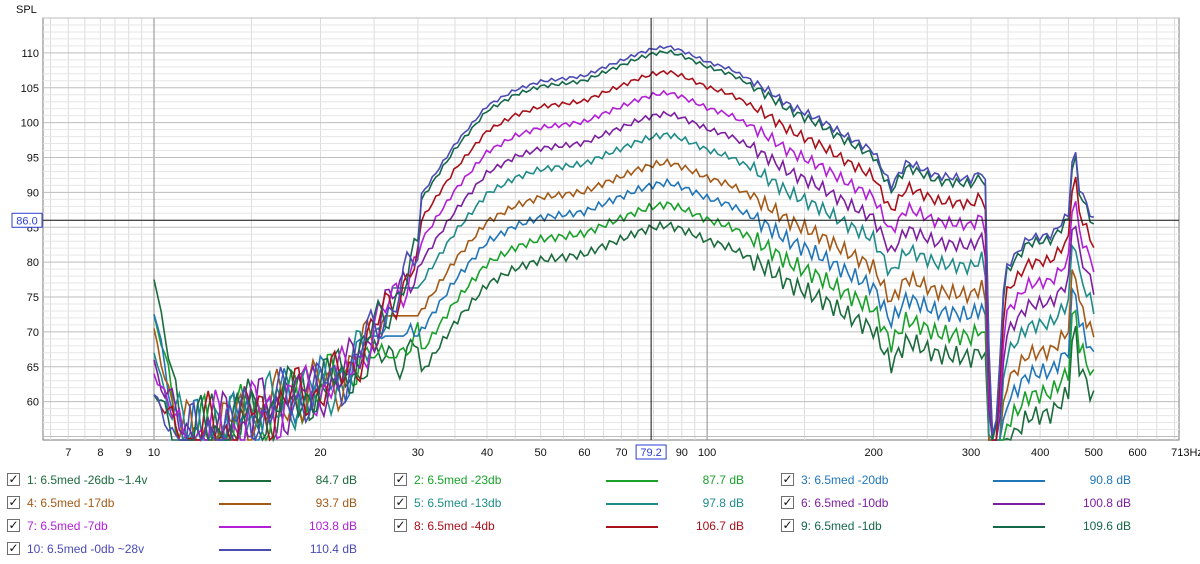 The image size is (1200, 564). What do you see at coordinates (845, 503) in the screenshot?
I see `legend-series-name: 6: 6.5med -10db` at bounding box center [845, 503].